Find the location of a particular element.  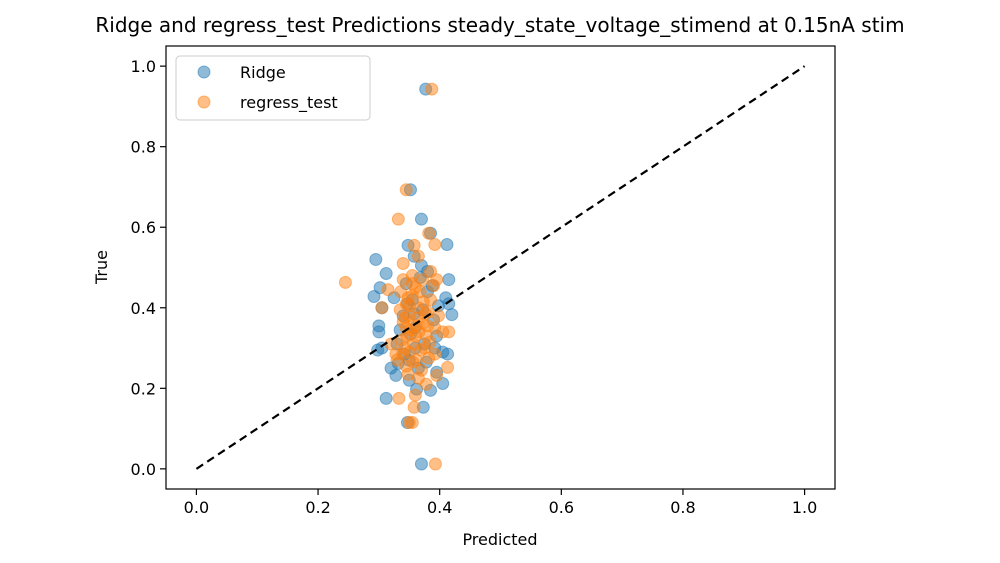

y-tick-label: 0.4 is located at coordinates (143, 308).